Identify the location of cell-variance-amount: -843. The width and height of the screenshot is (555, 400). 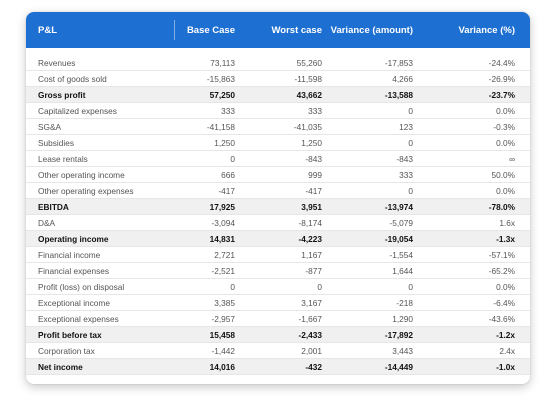
(404, 159).